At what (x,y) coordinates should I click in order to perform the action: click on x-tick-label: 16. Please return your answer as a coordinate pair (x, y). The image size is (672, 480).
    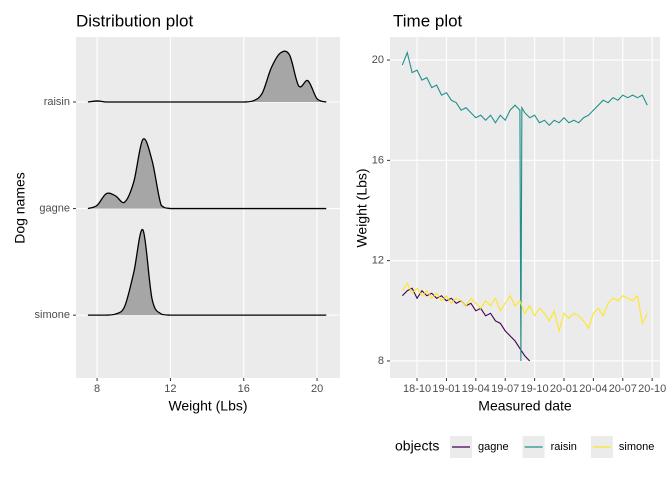
    Looking at the image, I should click on (244, 389).